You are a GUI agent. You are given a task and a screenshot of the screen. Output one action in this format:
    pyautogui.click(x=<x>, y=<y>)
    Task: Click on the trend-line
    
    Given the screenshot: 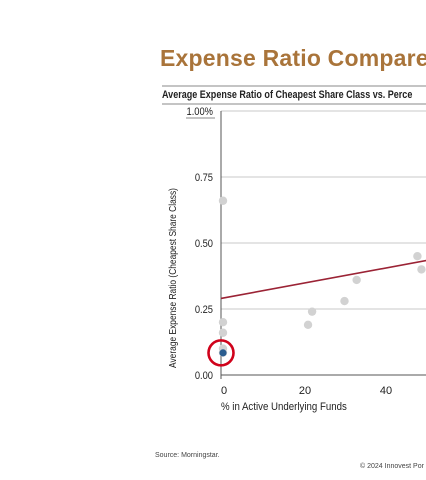 What is the action you would take?
    pyautogui.click(x=323, y=279)
    